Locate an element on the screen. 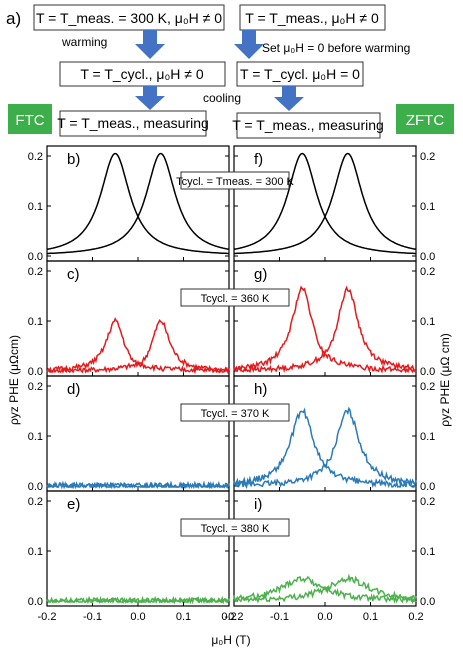  left-step2-box is located at coordinates (142, 74).